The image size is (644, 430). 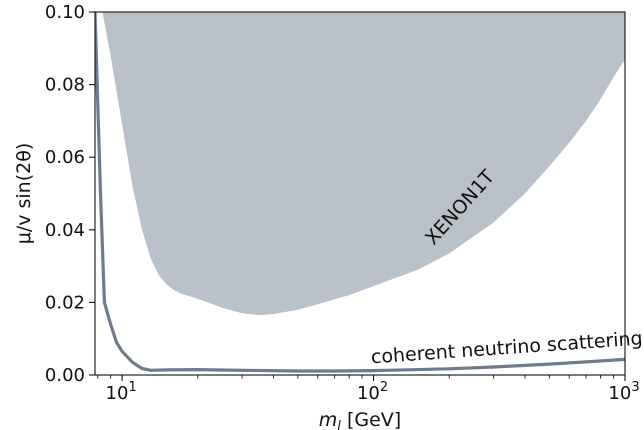 I want to click on x-tick-exponent: 3, so click(x=635, y=387).